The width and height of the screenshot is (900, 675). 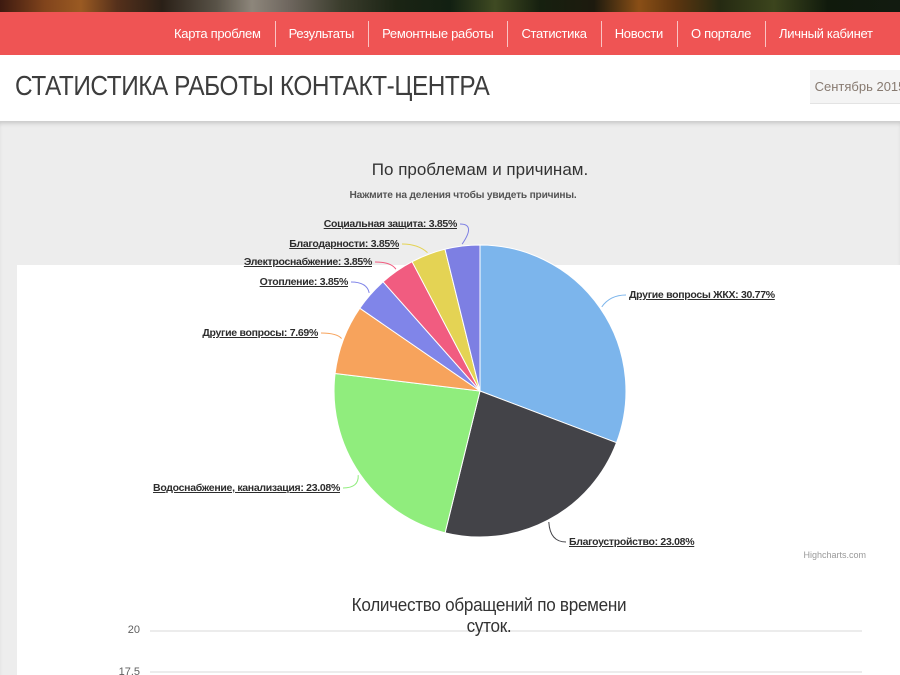 I want to click on pie, so click(x=480, y=391).